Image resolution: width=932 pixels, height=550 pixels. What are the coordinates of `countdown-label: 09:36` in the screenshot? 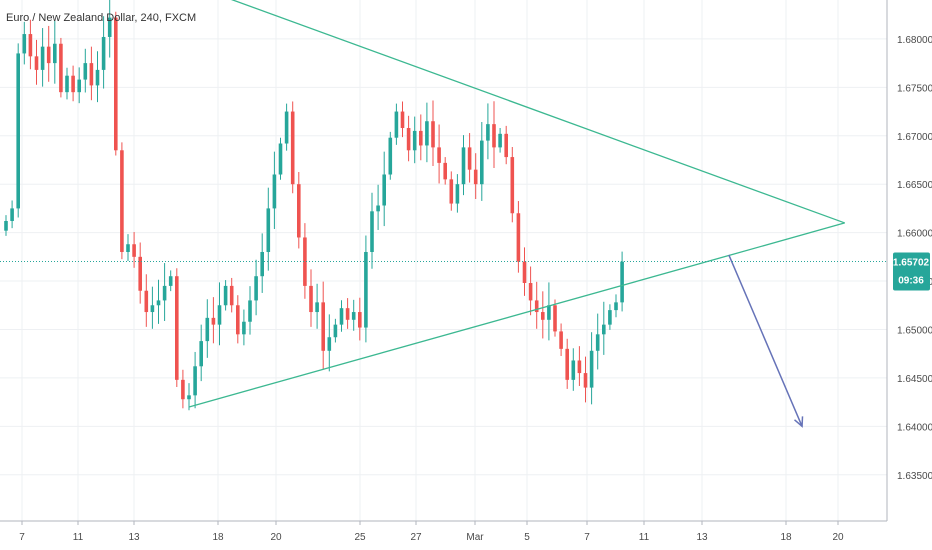 It's located at (911, 280).